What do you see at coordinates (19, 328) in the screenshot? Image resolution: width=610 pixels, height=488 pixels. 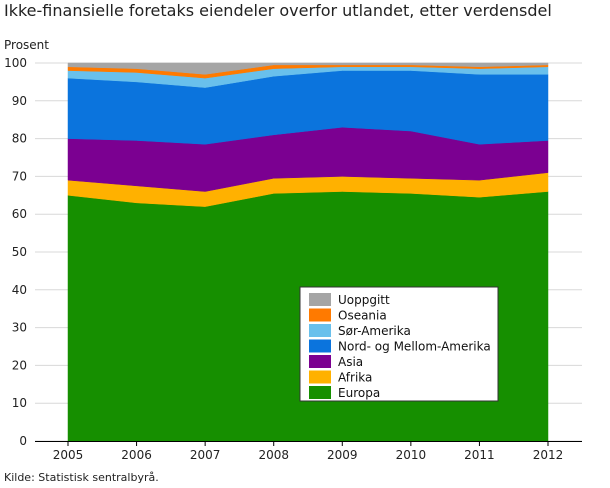 I see `y-tick-label: 30` at bounding box center [19, 328].